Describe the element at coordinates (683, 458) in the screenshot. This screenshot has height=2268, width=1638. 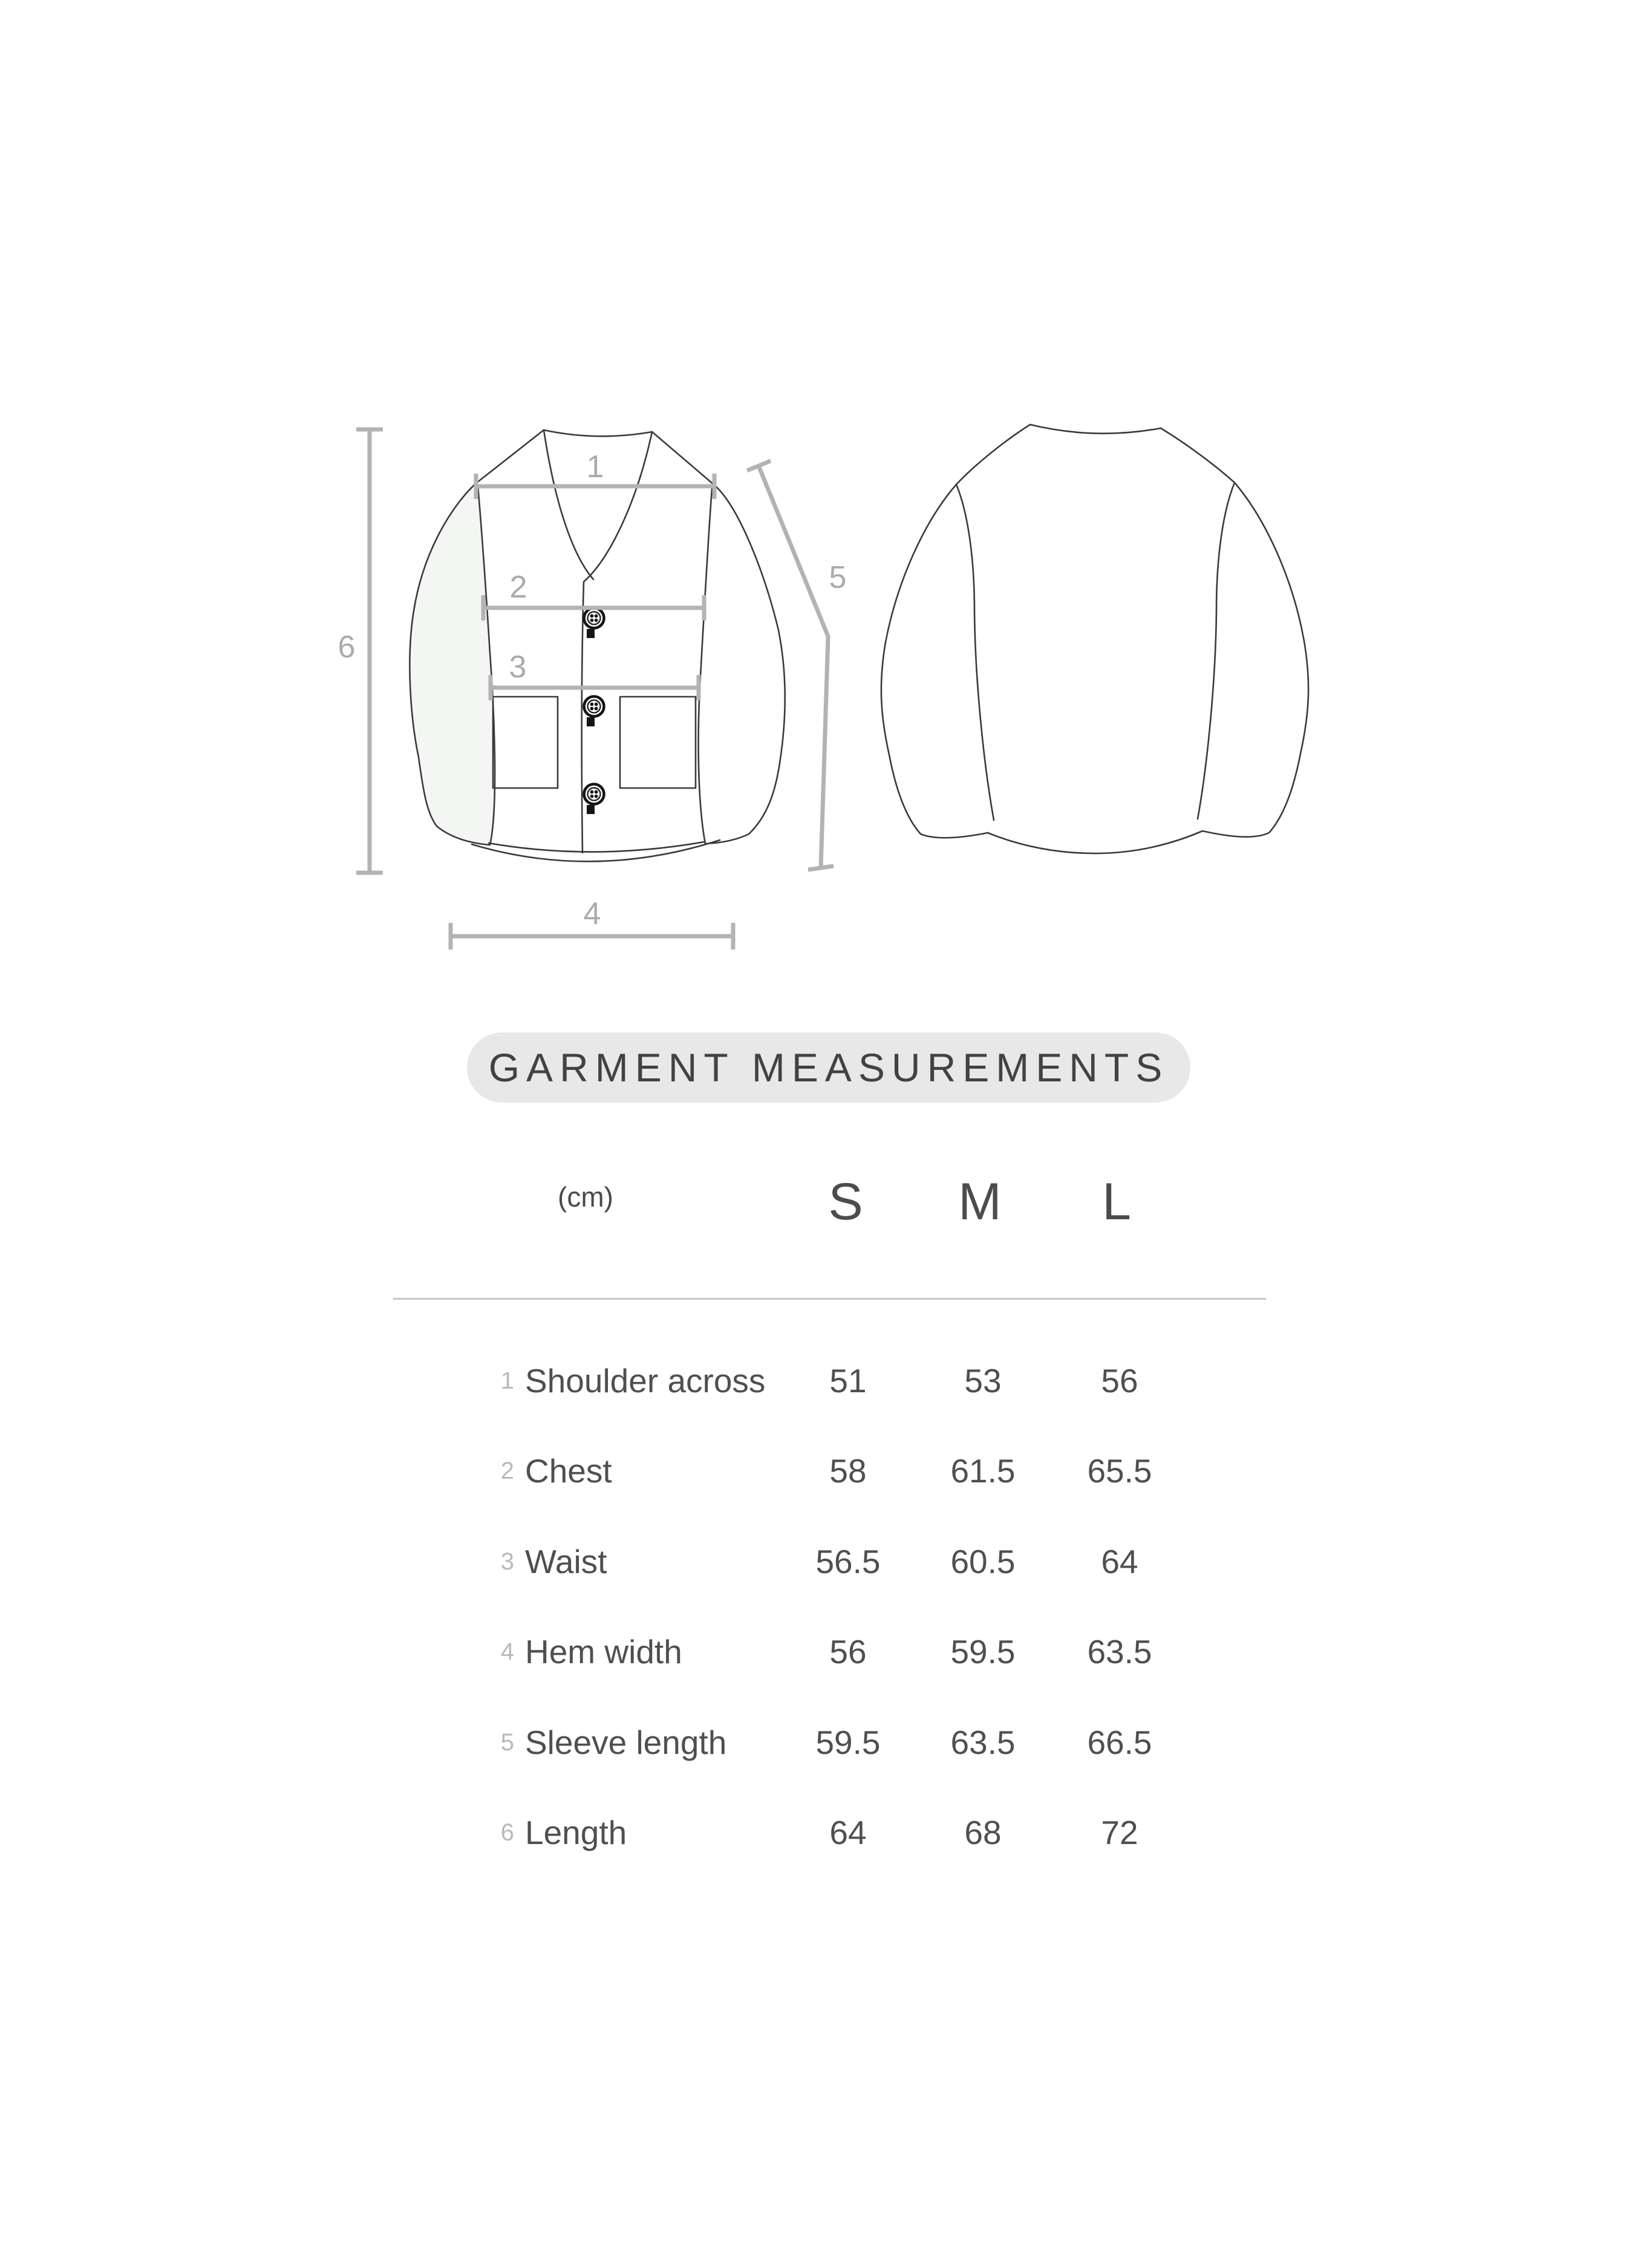
I see `front-right-shoulder-seam` at that location.